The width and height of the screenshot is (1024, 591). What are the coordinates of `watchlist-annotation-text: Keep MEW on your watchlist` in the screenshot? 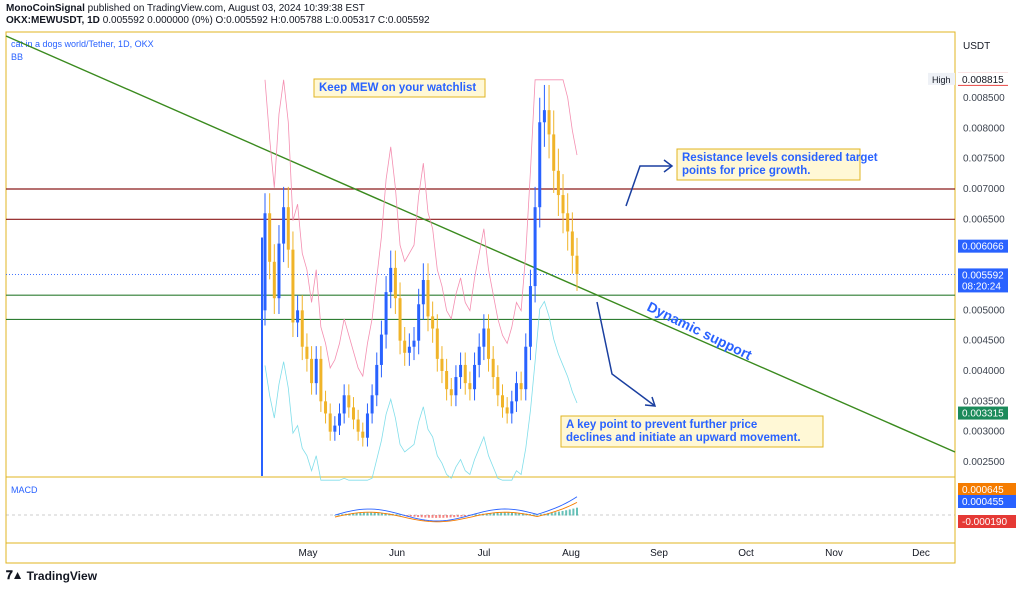 It's located at (397, 88).